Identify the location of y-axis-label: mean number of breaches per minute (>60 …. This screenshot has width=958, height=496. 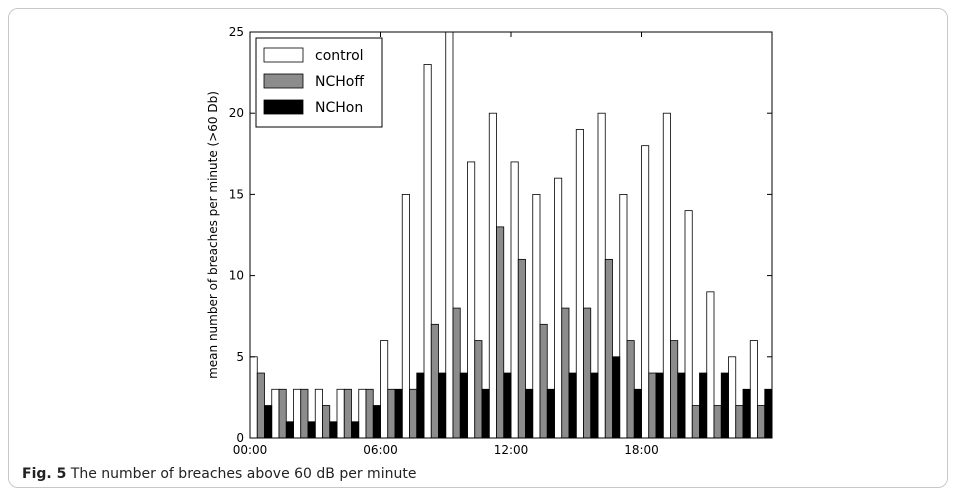
(213, 235).